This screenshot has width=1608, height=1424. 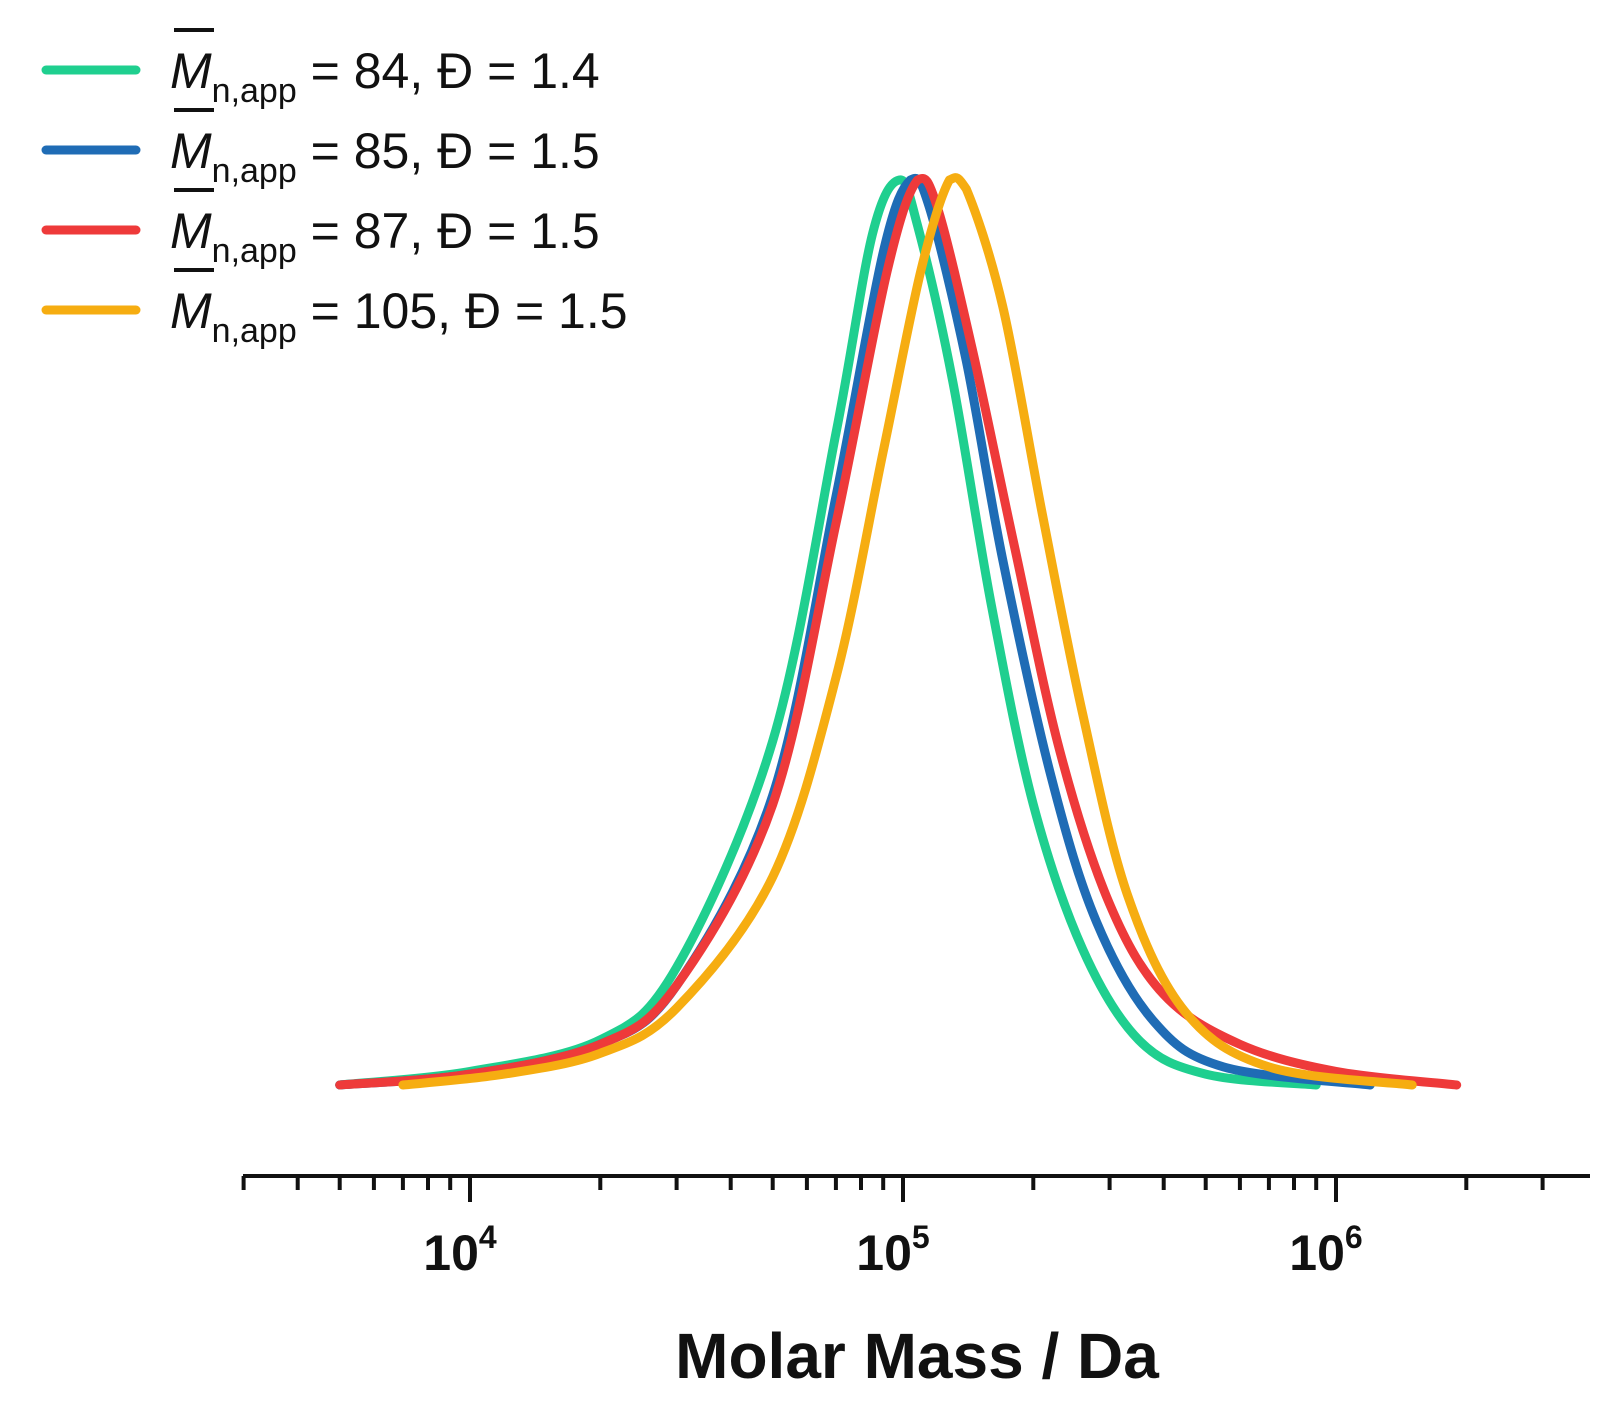 I want to click on legend-entry-1: Mn,app = 84, Đ = 1.4, so click(x=320, y=69).